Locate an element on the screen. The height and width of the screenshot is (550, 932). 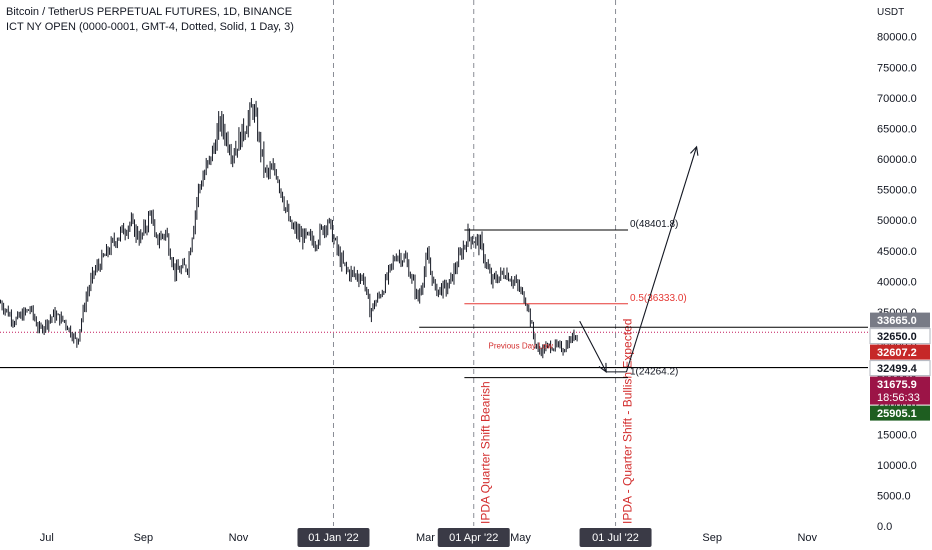
x-tick-label-7: 01 Jul '22 is located at coordinates (615, 538).